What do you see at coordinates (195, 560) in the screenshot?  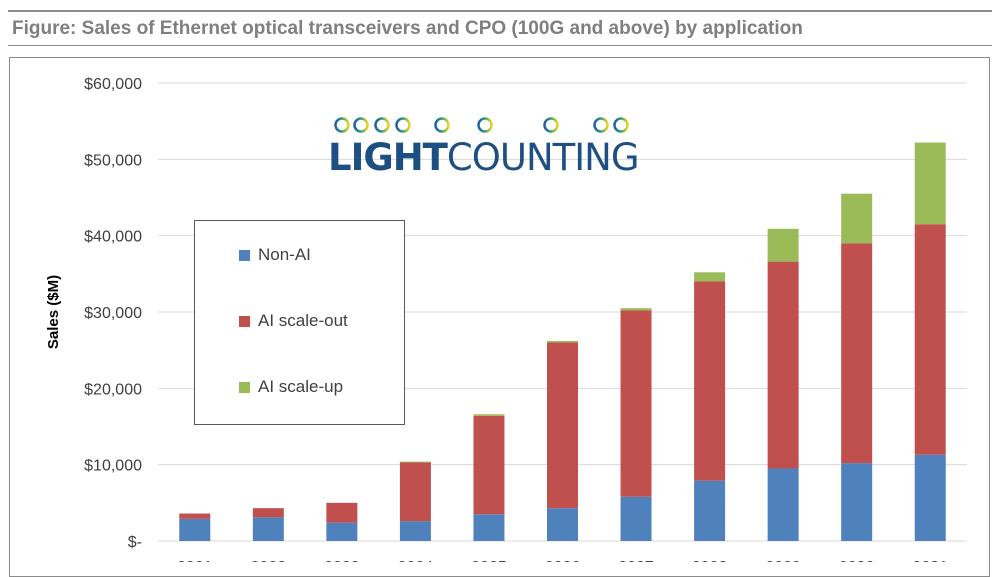 I see `x-tick-label: 2021` at bounding box center [195, 560].